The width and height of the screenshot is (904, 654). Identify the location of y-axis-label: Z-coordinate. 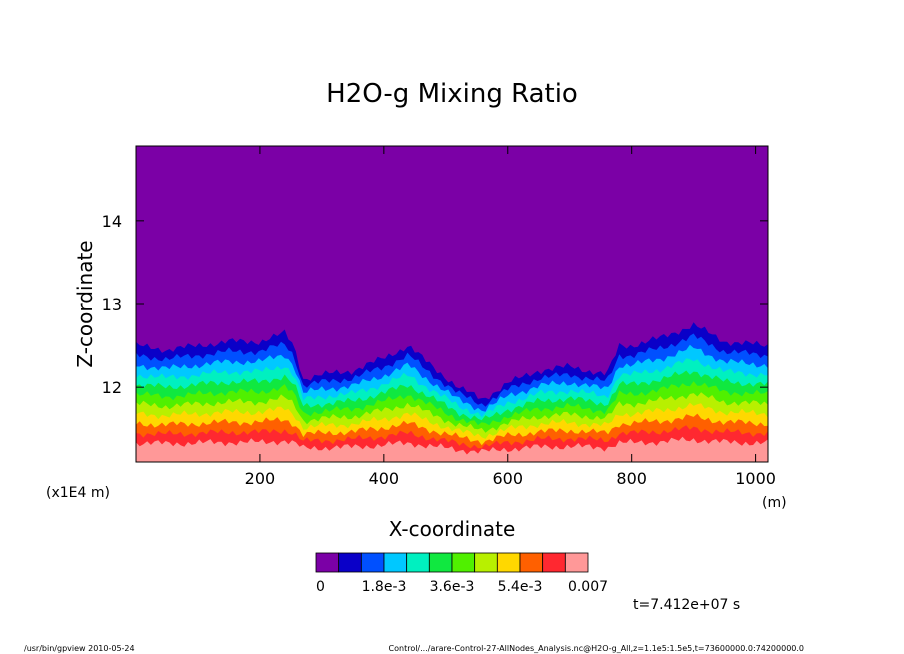
(85, 303).